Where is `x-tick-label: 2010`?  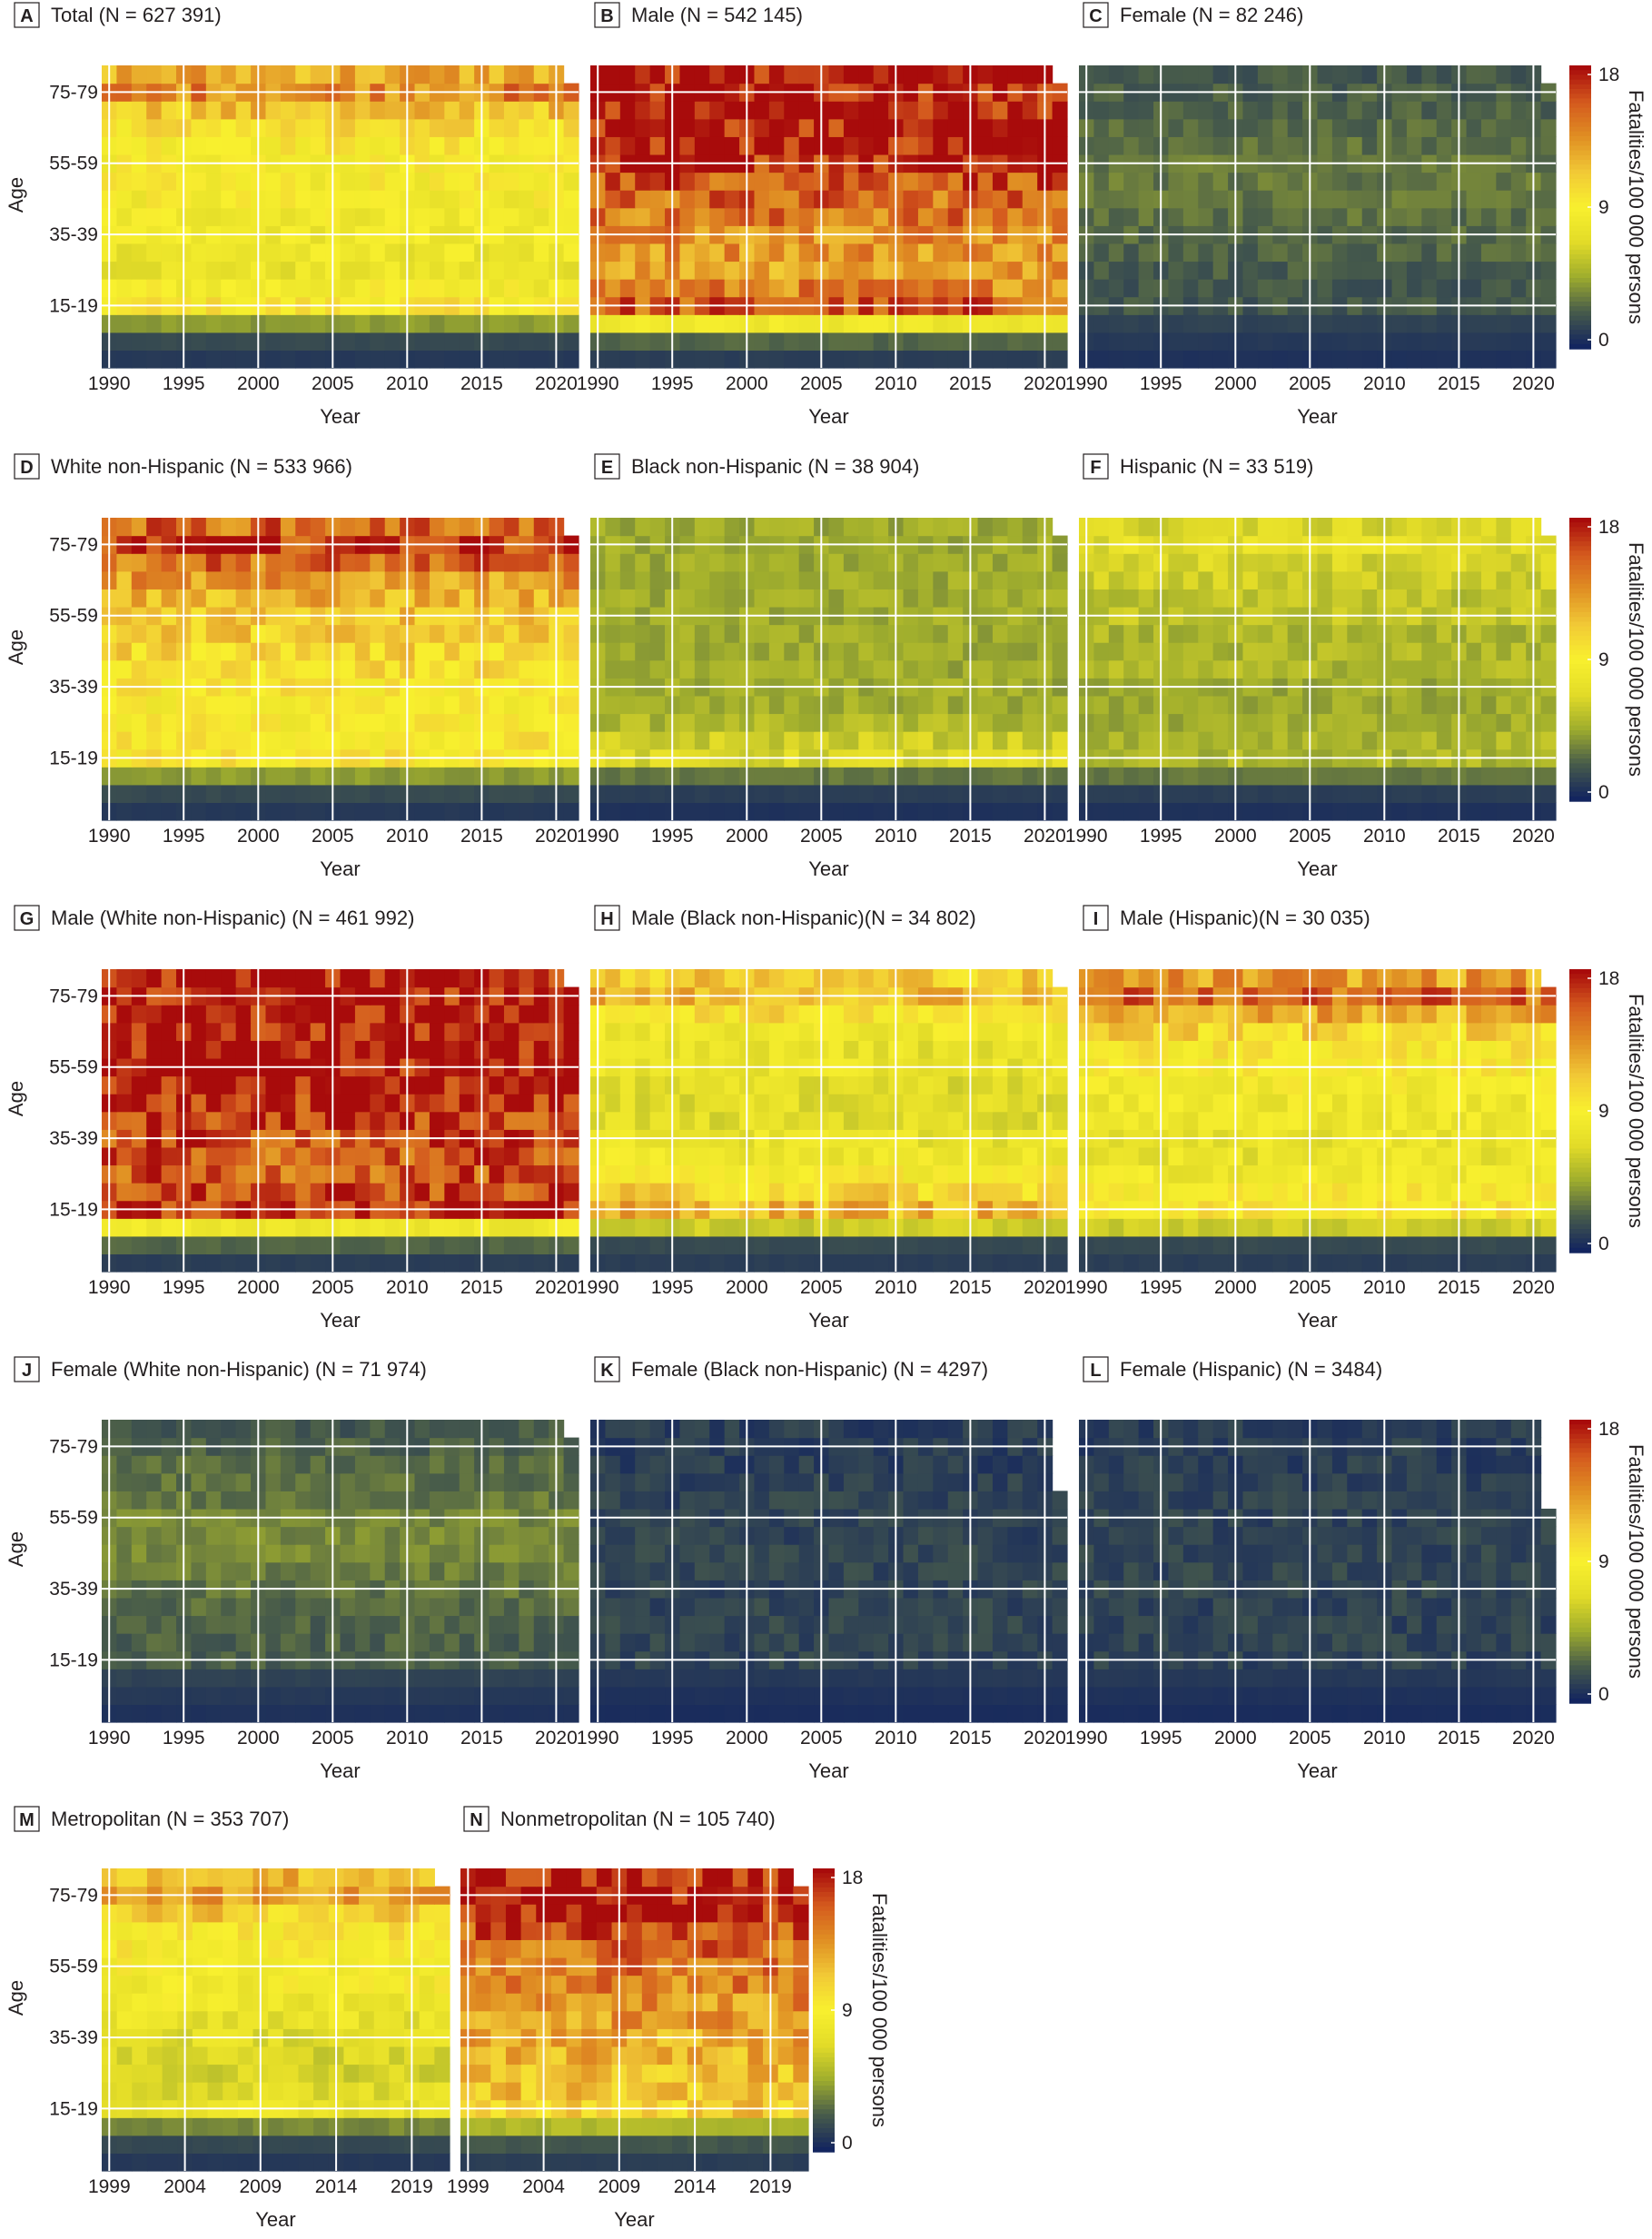 x-tick-label: 2010 is located at coordinates (407, 1287).